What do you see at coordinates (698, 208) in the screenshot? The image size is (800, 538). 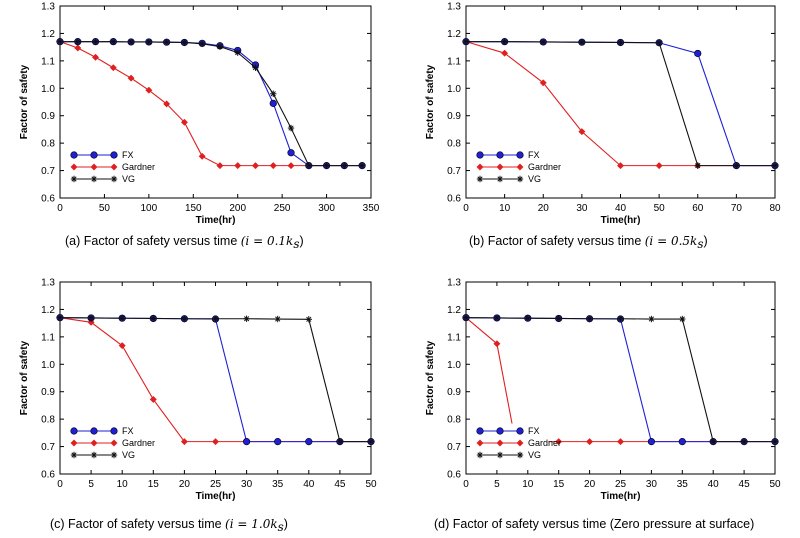 I see `x-tick-label: 60` at bounding box center [698, 208].